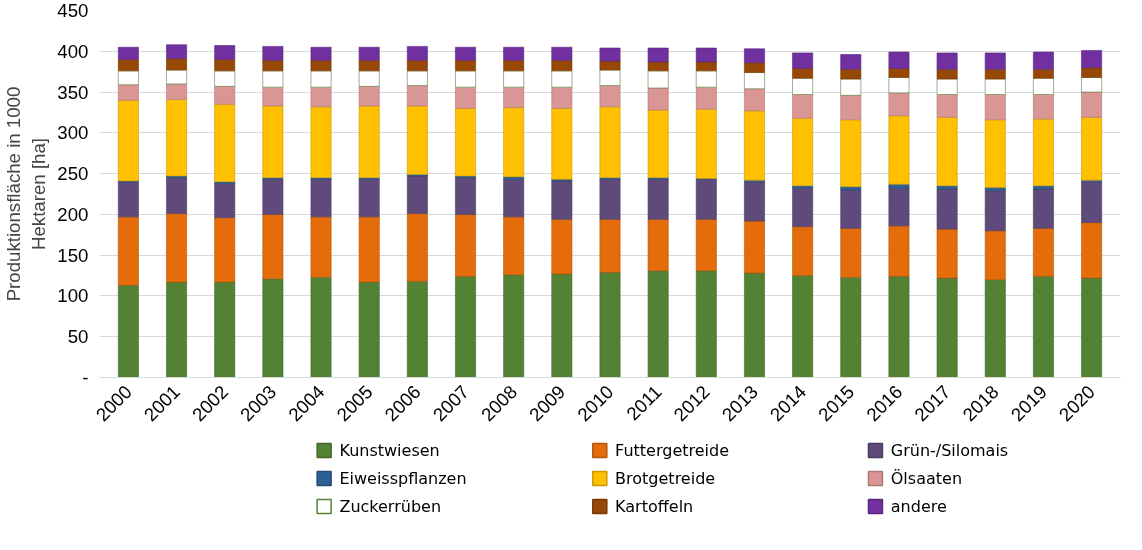  I want to click on legend-label: Brotgetreide, so click(665, 478).